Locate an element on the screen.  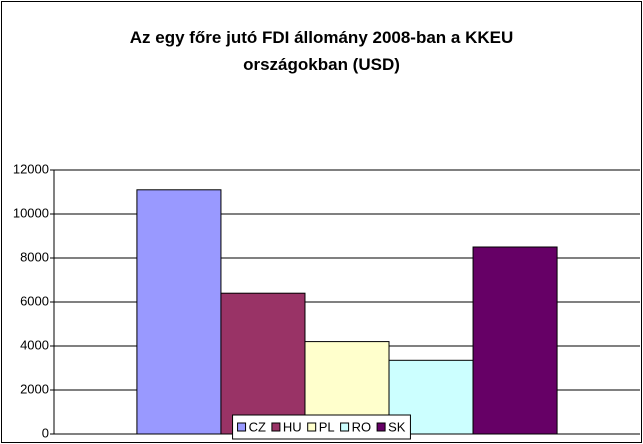
legend-label: SK is located at coordinates (397, 426).